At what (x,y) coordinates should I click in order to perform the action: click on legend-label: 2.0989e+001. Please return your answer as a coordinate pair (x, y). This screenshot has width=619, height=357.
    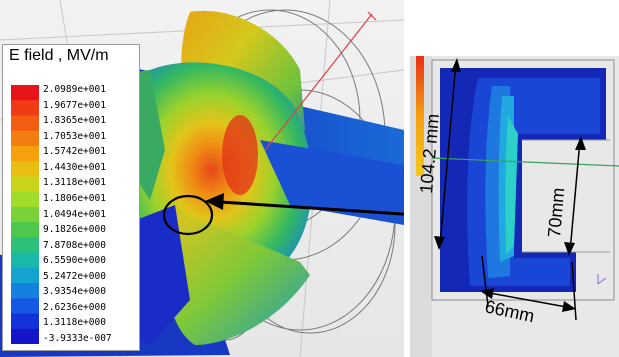
    Looking at the image, I should click on (74, 89).